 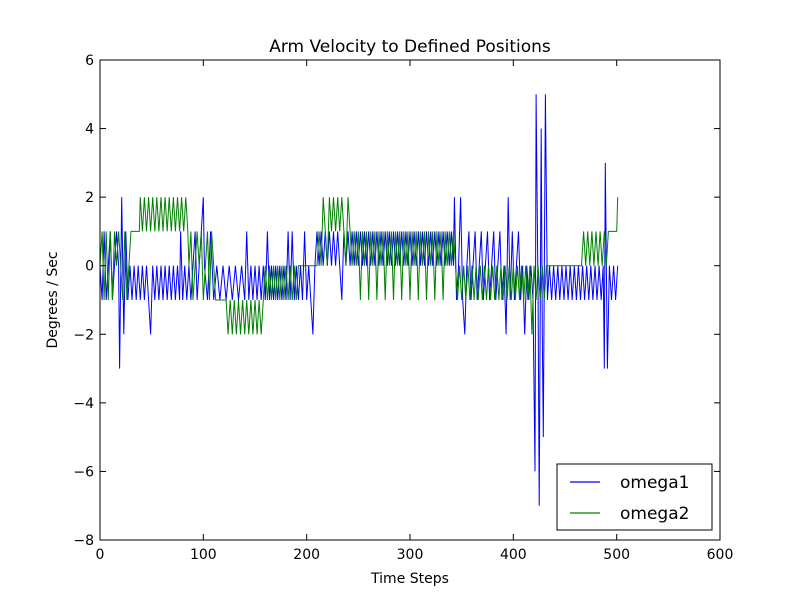 I want to click on y-tick-label: −4, so click(x=83, y=404).